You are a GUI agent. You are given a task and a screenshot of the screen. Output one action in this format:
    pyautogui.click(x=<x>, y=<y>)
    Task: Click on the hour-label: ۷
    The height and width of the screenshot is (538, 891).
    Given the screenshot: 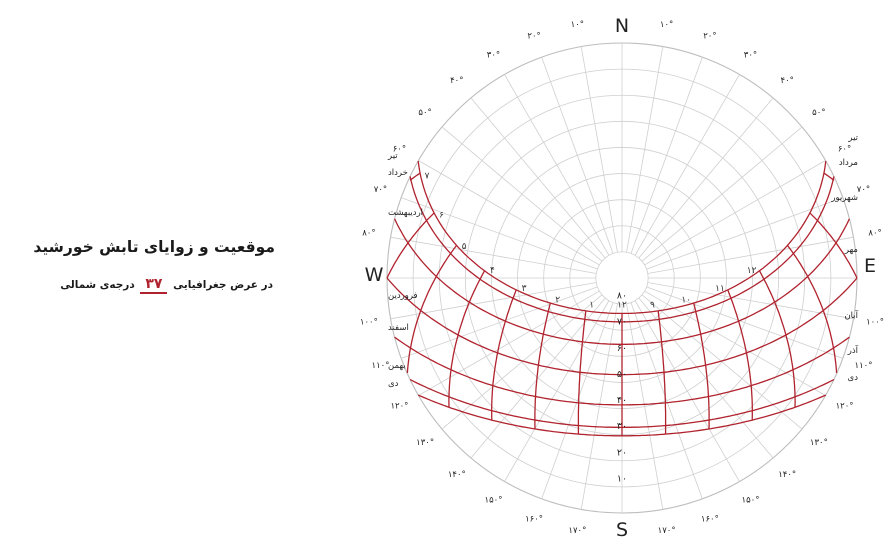 What is the action you would take?
    pyautogui.click(x=427, y=177)
    